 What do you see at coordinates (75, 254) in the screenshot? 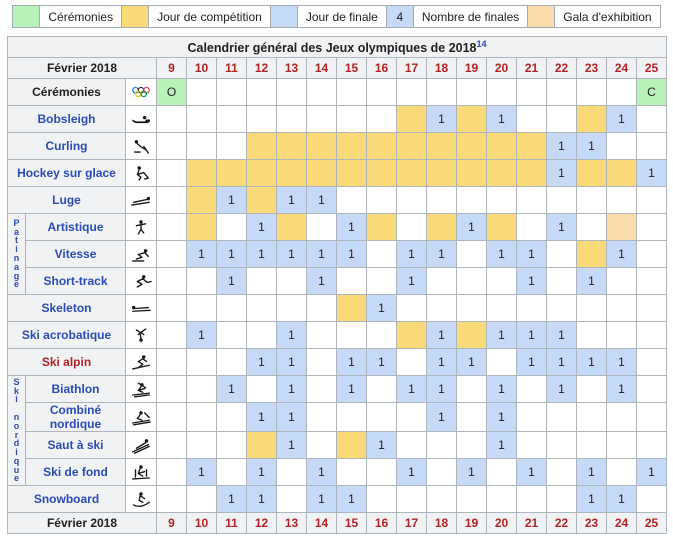
I see `sport-label-vitesse: Vitesse` at bounding box center [75, 254].